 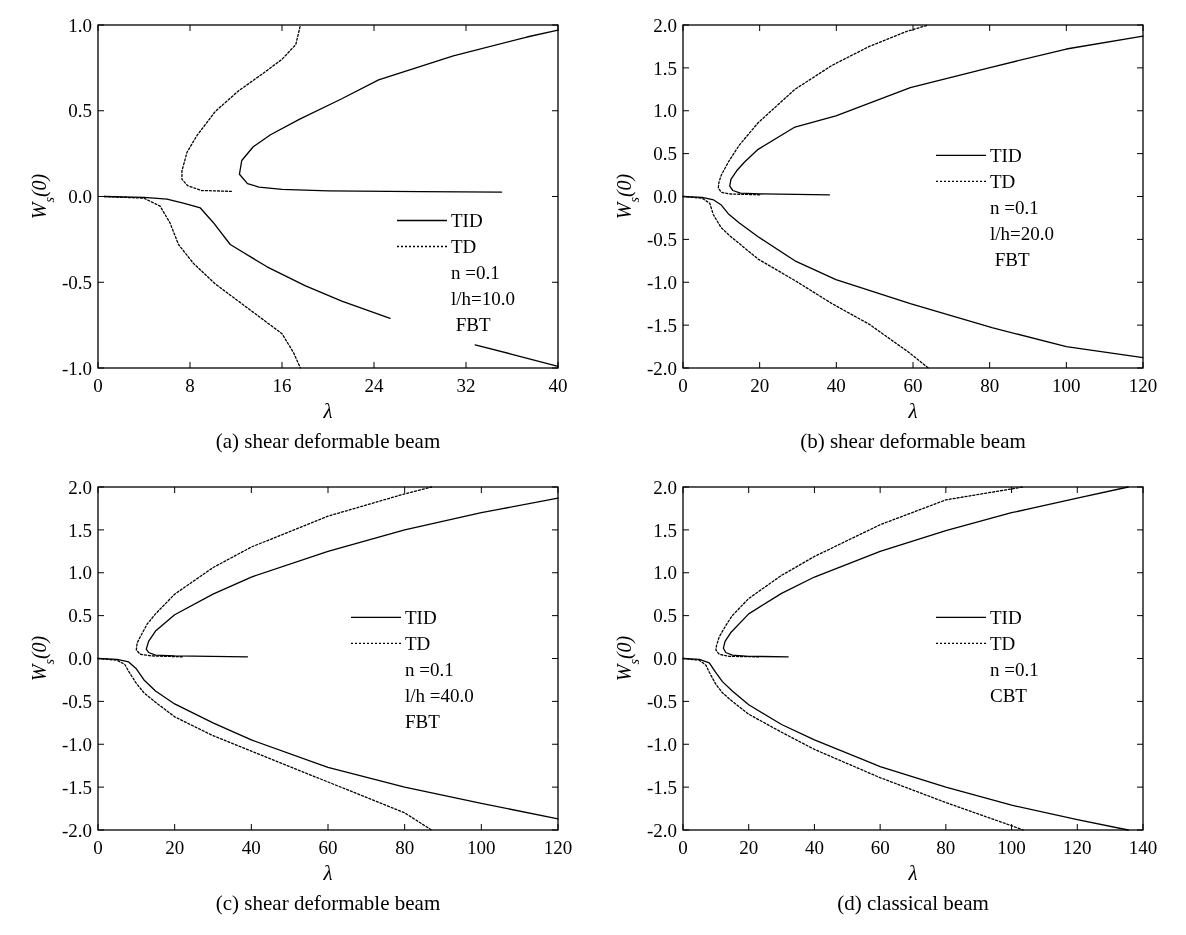 What do you see at coordinates (328, 441) in the screenshot?
I see `text: (a) shear deformable beam` at bounding box center [328, 441].